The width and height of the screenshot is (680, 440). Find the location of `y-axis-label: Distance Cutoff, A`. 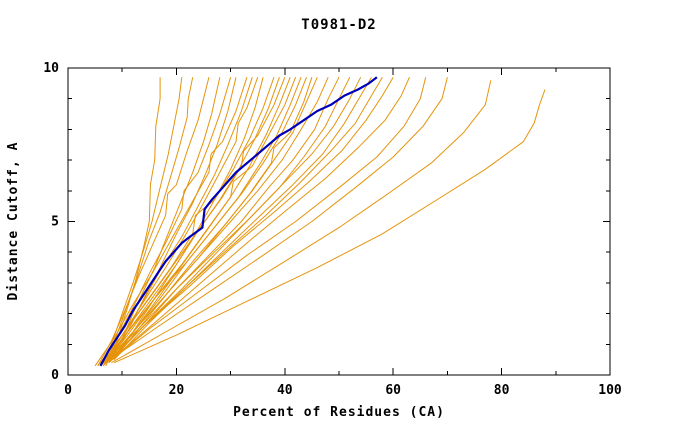

y-axis-label: Distance Cutoff, A is located at coordinates (13, 221).